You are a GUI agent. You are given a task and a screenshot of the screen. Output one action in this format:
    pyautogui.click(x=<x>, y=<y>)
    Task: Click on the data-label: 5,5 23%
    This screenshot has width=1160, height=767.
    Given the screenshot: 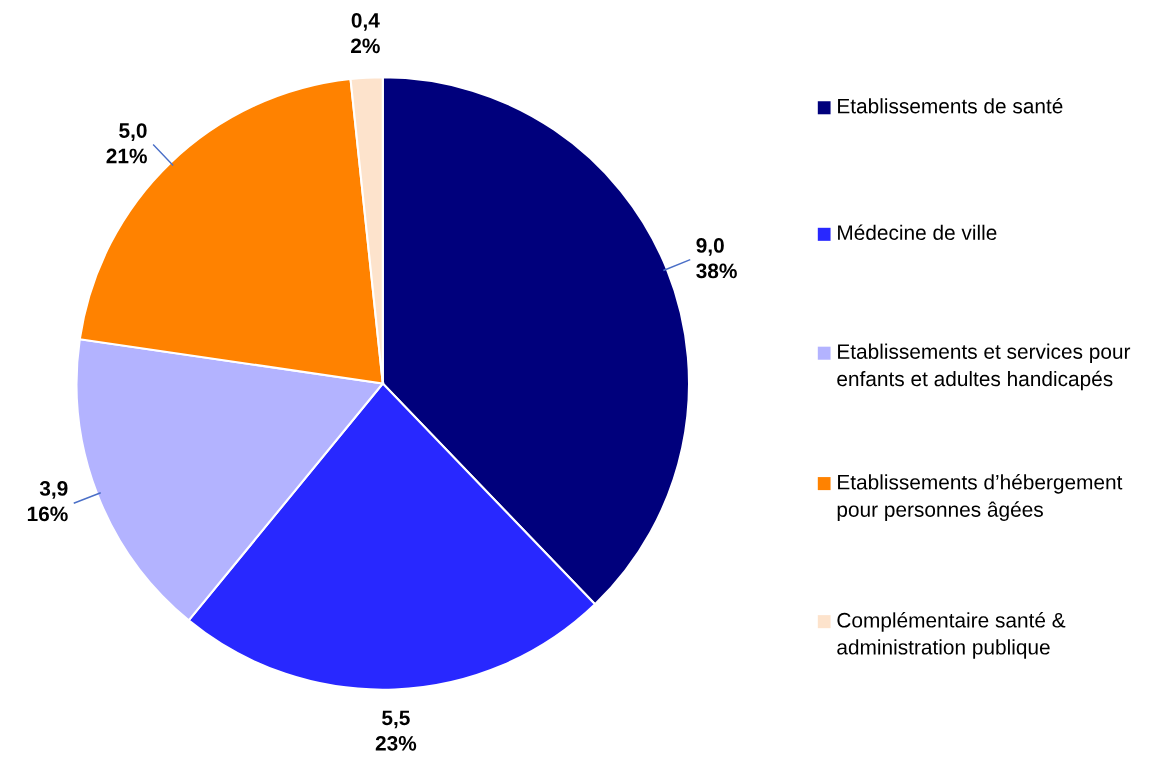 What is the action you would take?
    pyautogui.click(x=396, y=730)
    